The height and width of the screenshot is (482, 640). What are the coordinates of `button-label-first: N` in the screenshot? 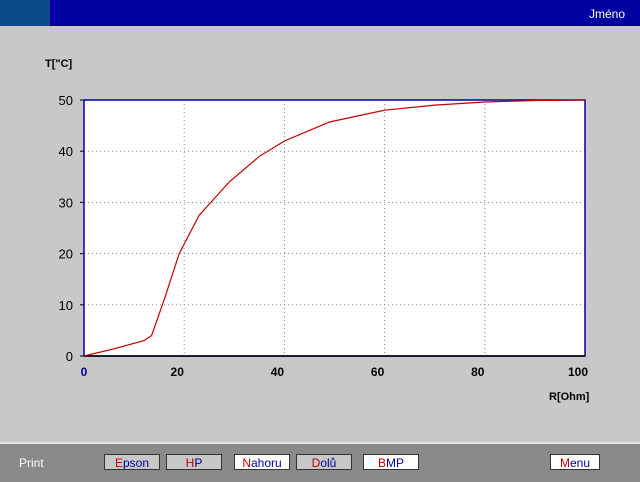 It's located at (246, 463).